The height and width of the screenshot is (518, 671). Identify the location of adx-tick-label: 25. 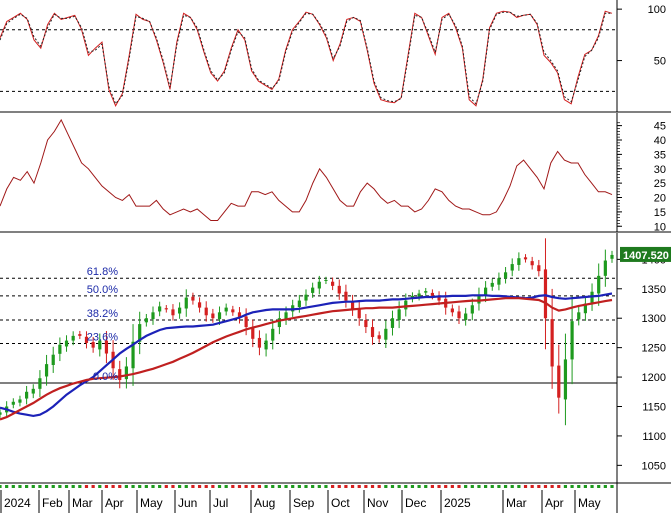
(660, 184).